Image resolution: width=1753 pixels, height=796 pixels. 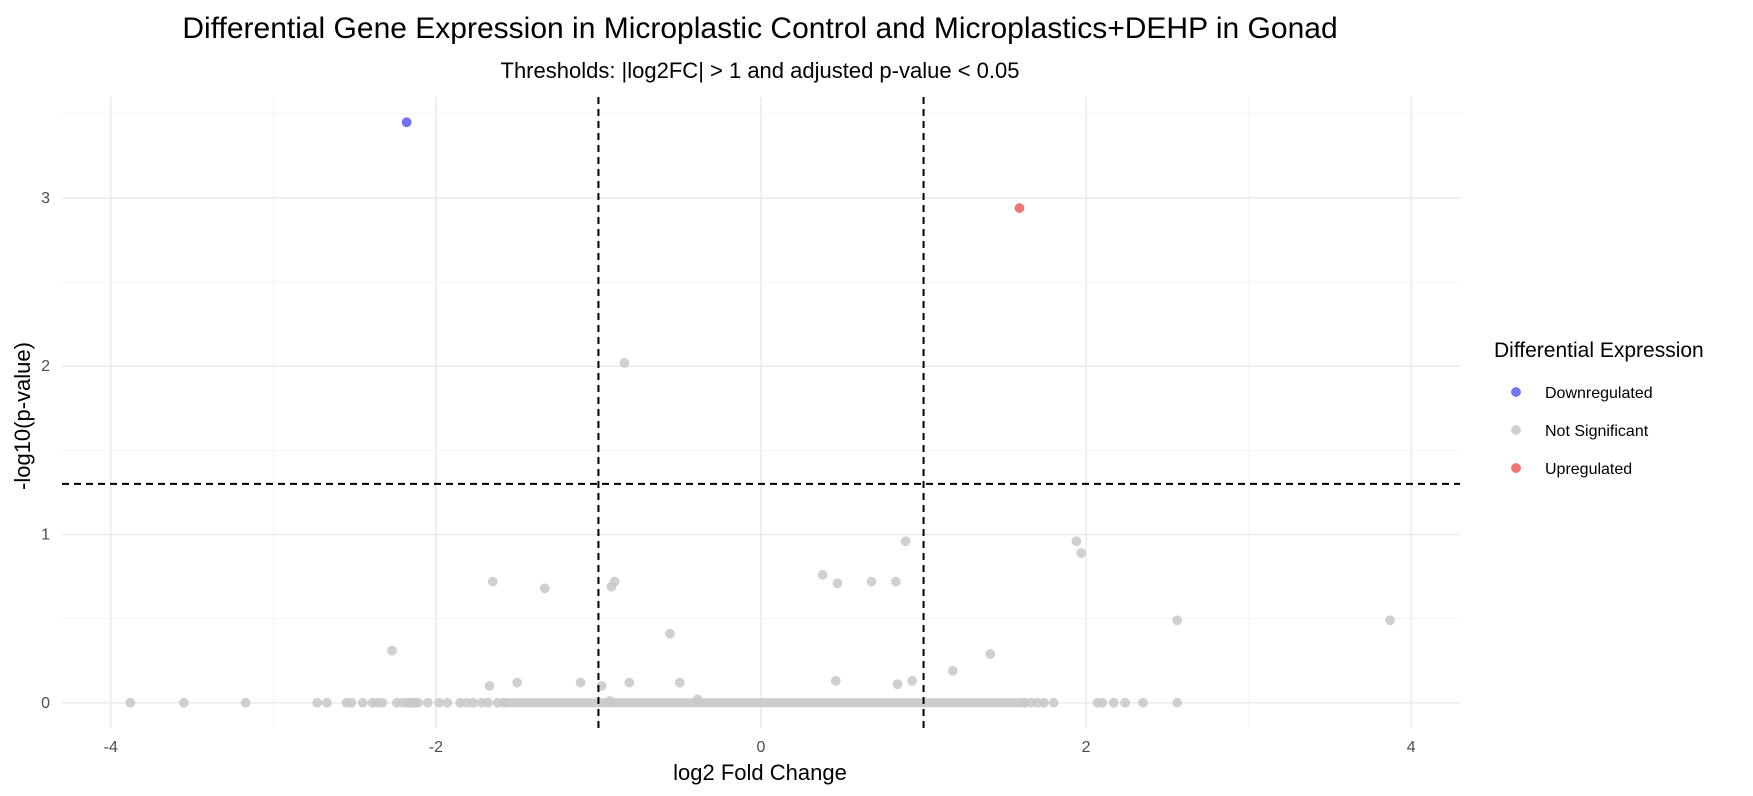 I want to click on y-tick-label: 2, so click(x=45, y=366).